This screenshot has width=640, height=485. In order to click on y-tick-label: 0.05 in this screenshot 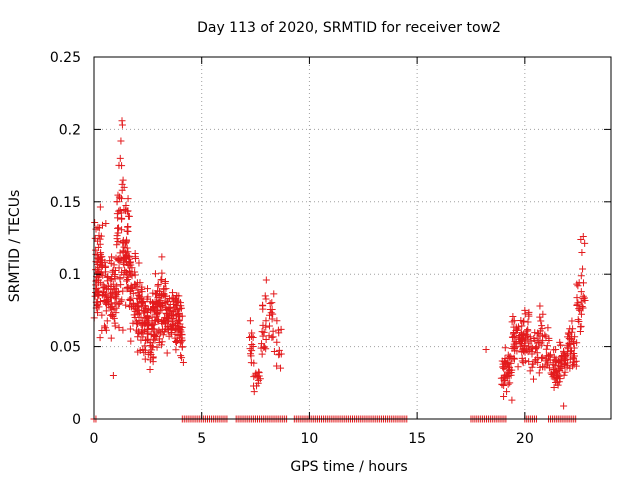, I will do `click(65, 348)`.